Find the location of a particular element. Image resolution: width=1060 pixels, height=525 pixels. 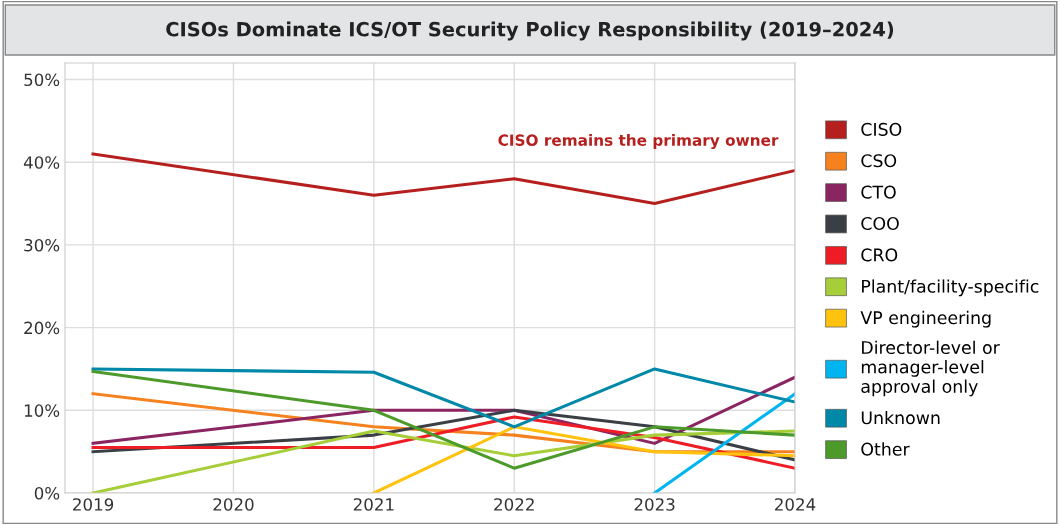

x-tick-label: 2022 is located at coordinates (514, 504).